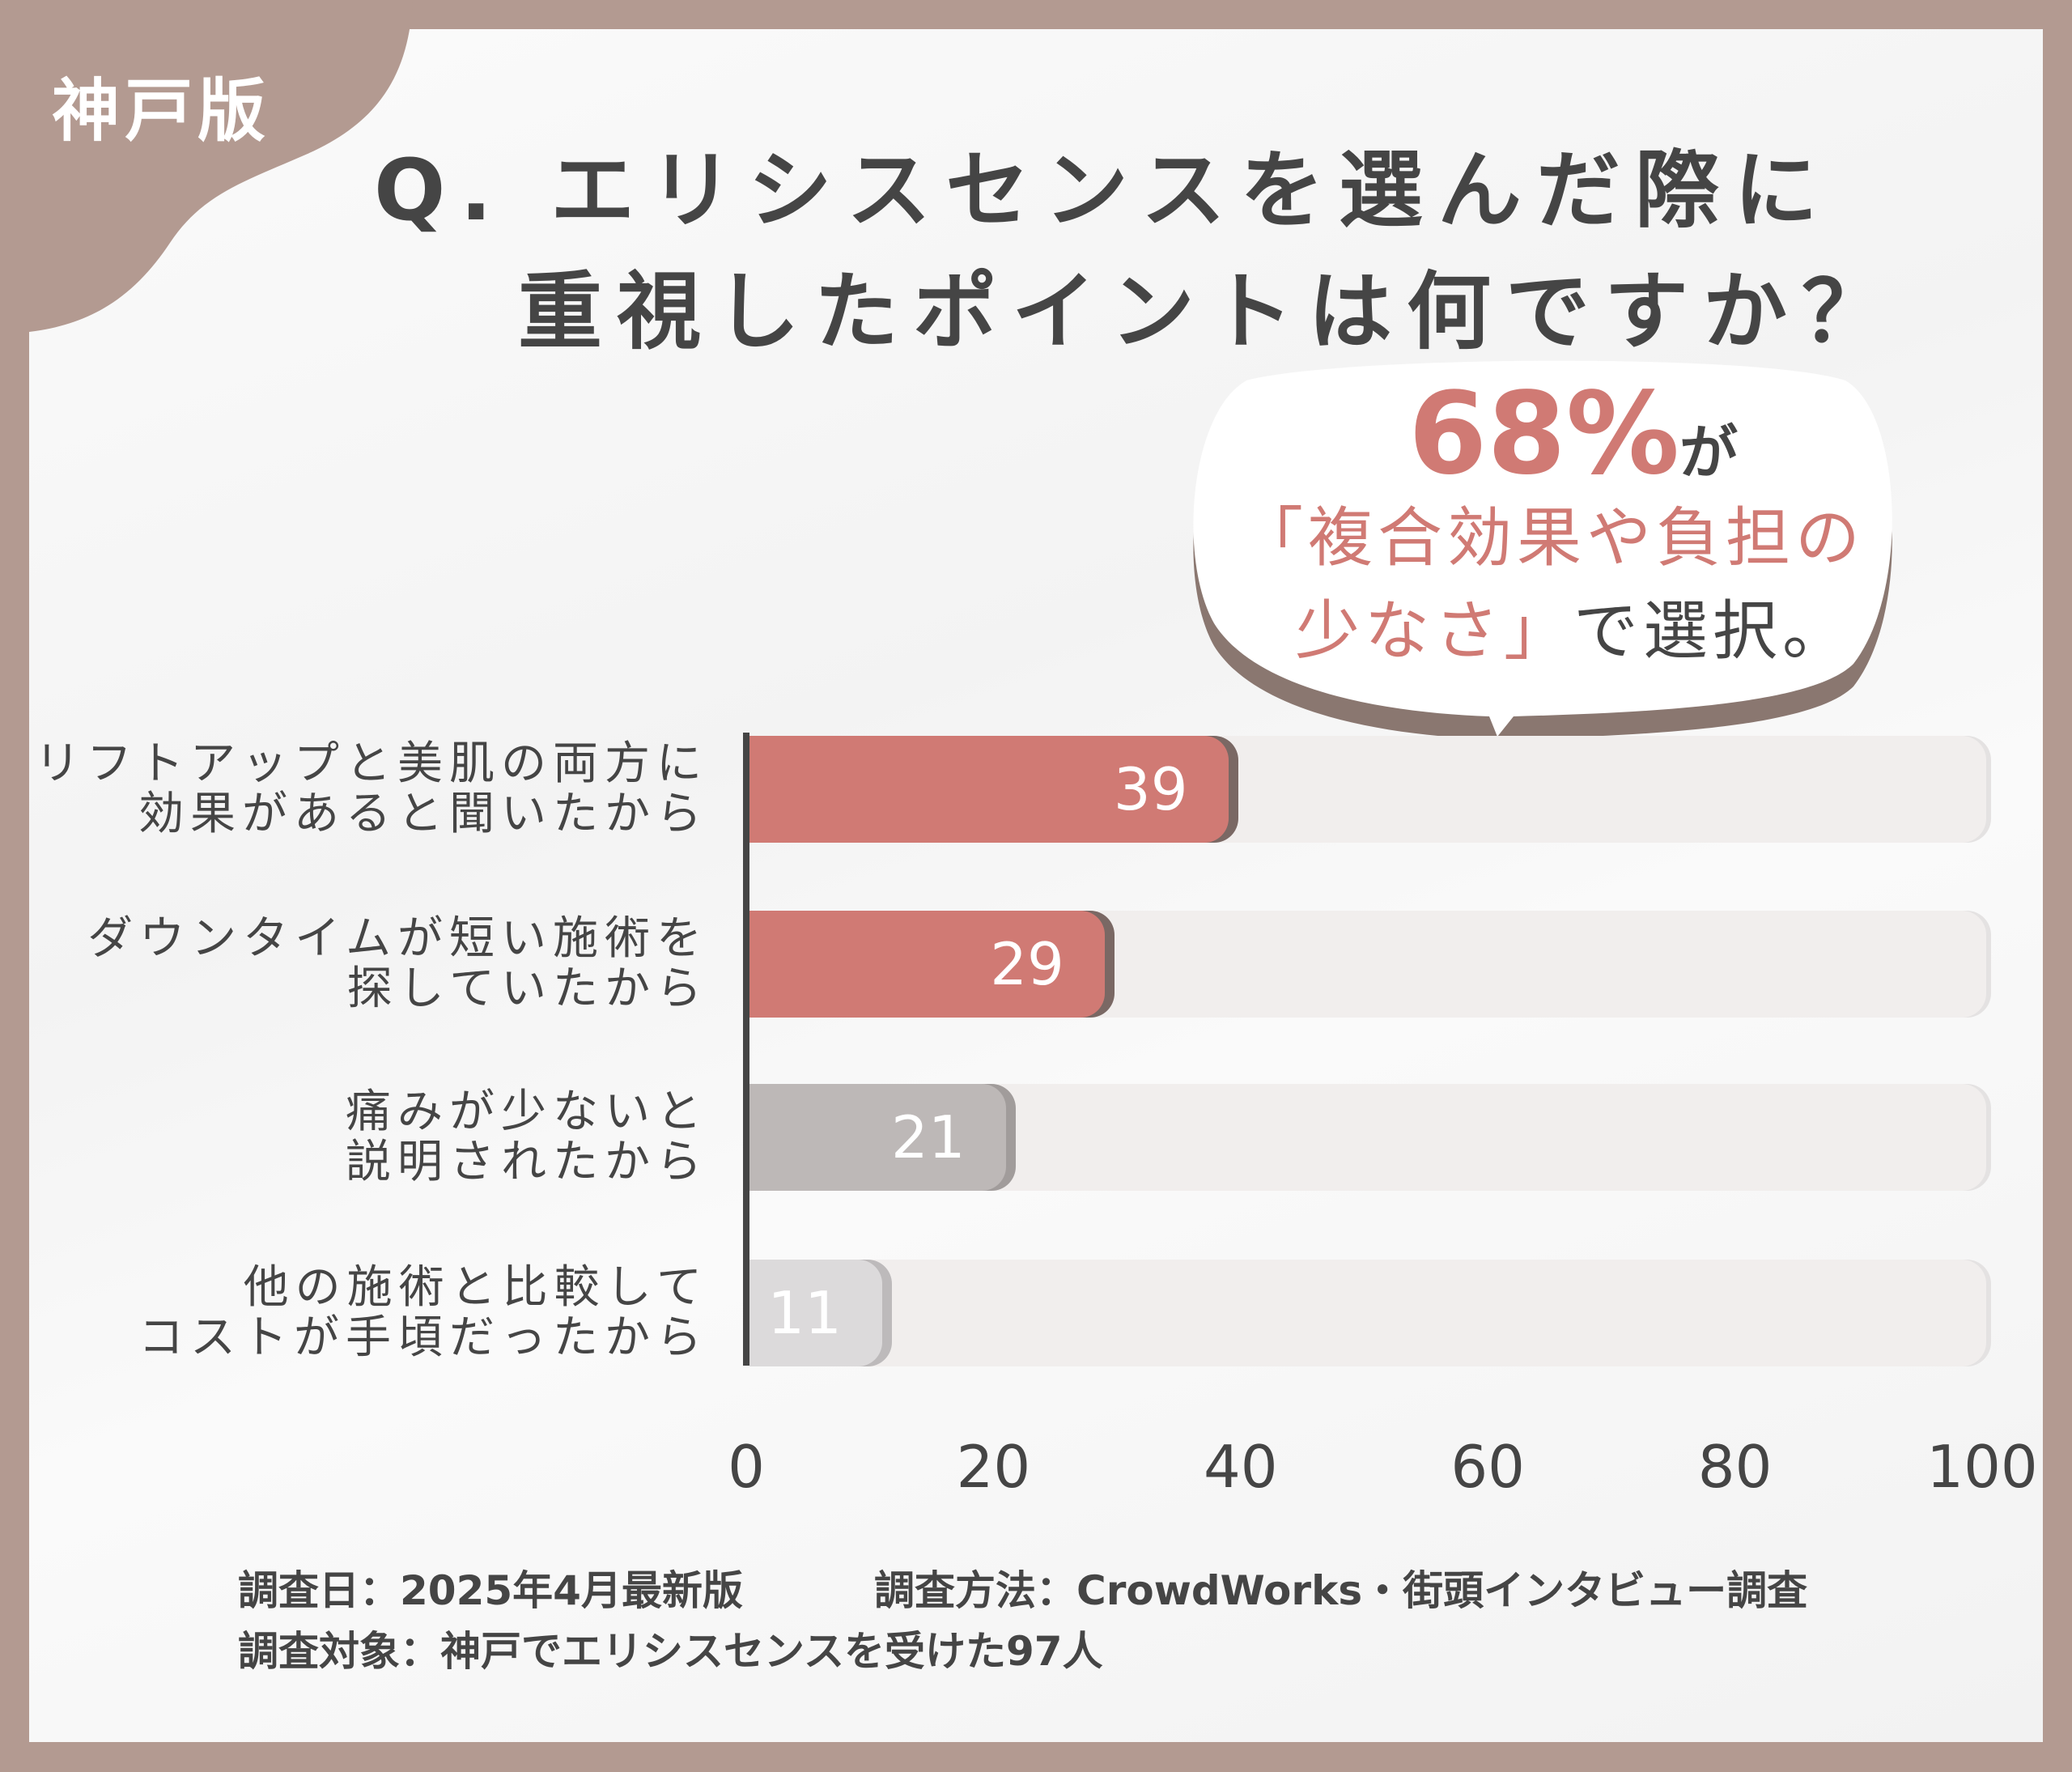 This screenshot has width=2072, height=1772. I want to click on footer-method: 調査方法：CrowdWorks・街頭インタビュー調査, so click(1341, 1591).